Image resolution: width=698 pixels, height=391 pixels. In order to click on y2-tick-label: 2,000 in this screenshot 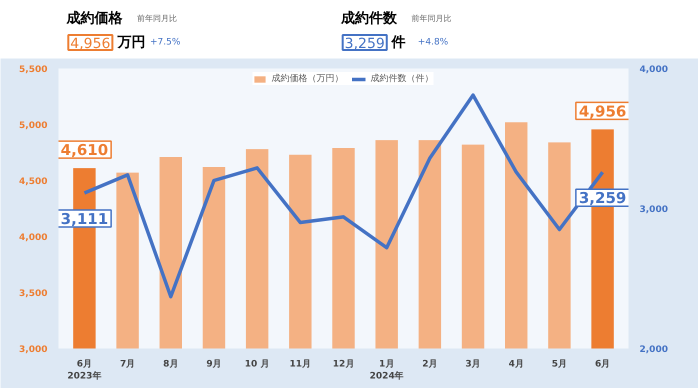, I will do `click(654, 350)`.